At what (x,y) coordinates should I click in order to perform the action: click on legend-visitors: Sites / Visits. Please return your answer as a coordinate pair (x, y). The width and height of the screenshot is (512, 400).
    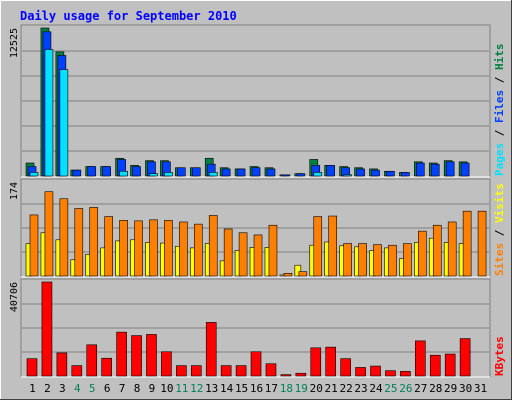
    Looking at the image, I should click on (499, 229).